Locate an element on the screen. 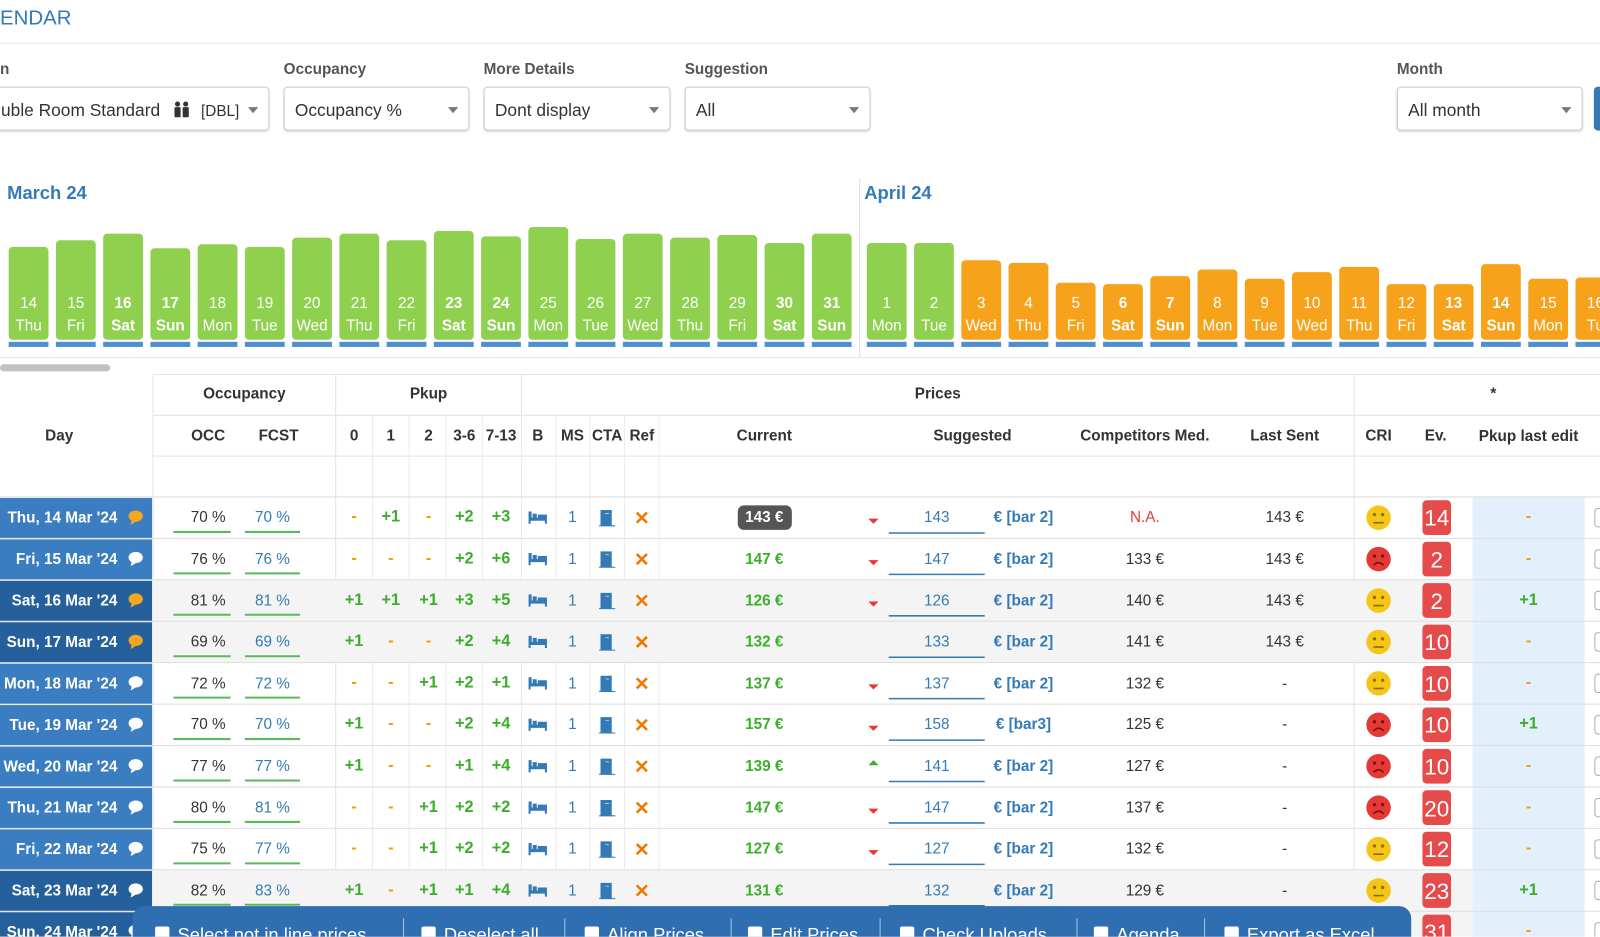  occ-value: 77 % is located at coordinates (208, 766).